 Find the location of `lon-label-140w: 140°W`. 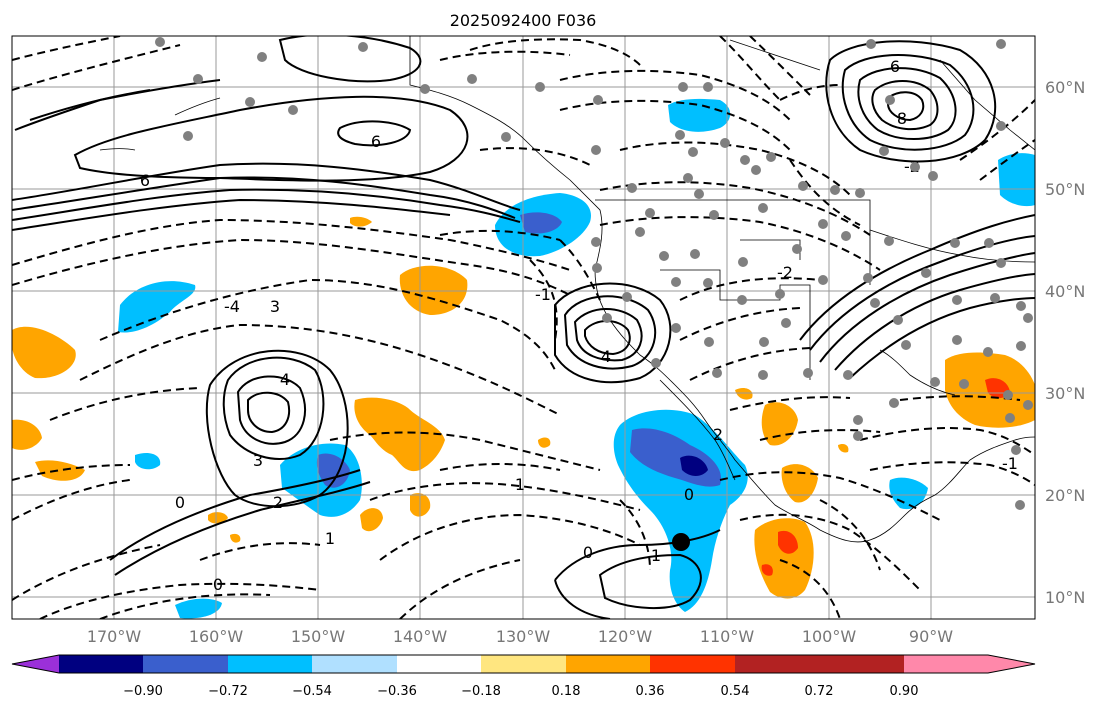

lon-label-140w: 140°W is located at coordinates (420, 636).